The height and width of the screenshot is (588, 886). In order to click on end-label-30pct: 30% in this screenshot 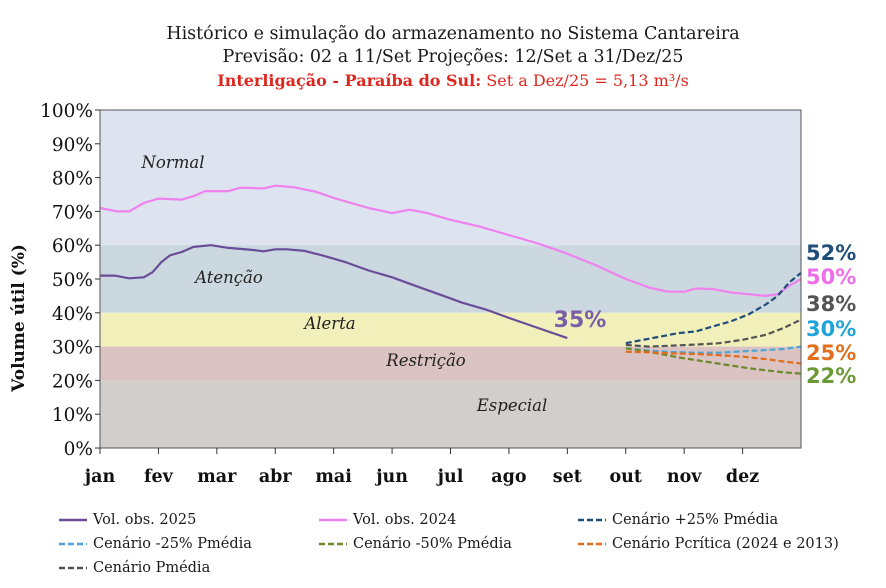, I will do `click(831, 329)`.